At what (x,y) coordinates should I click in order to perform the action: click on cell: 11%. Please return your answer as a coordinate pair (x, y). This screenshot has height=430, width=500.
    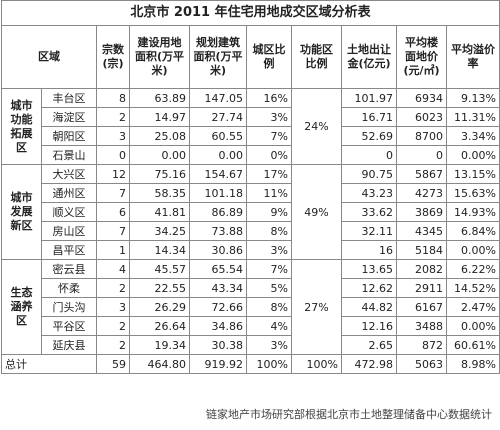
    Looking at the image, I should click on (269, 193).